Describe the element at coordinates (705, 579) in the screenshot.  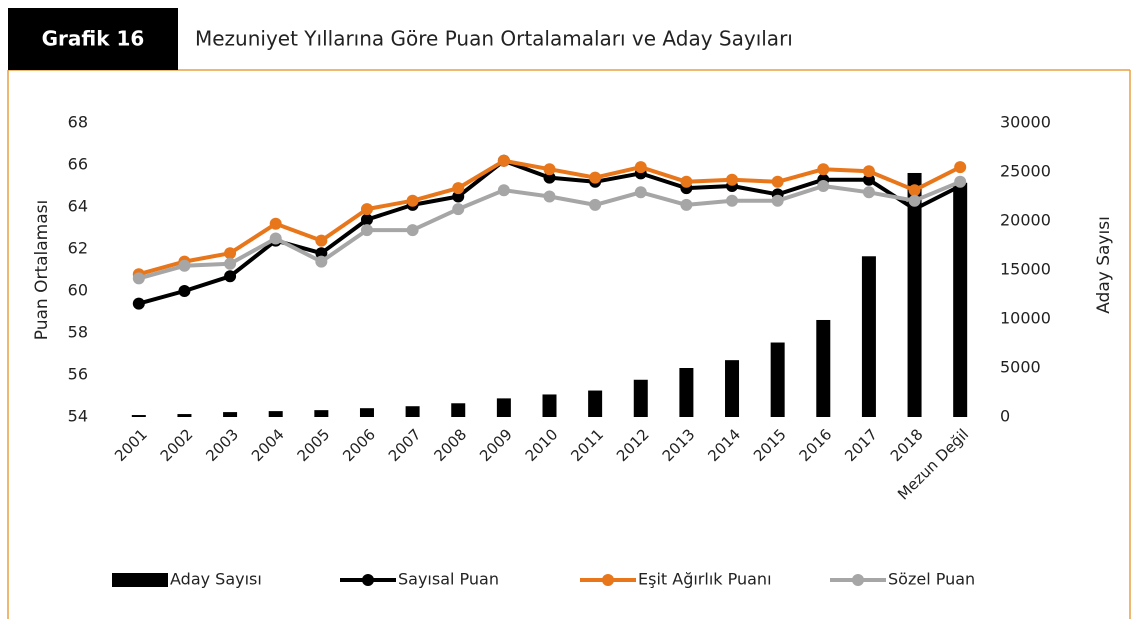
I see `legend-label: Eşit Ağırlık Puanı` at that location.